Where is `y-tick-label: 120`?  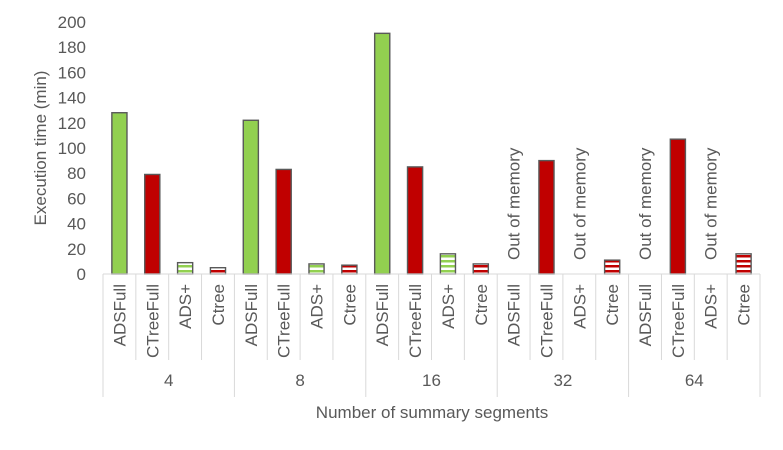
y-tick-label: 120 is located at coordinates (72, 123).